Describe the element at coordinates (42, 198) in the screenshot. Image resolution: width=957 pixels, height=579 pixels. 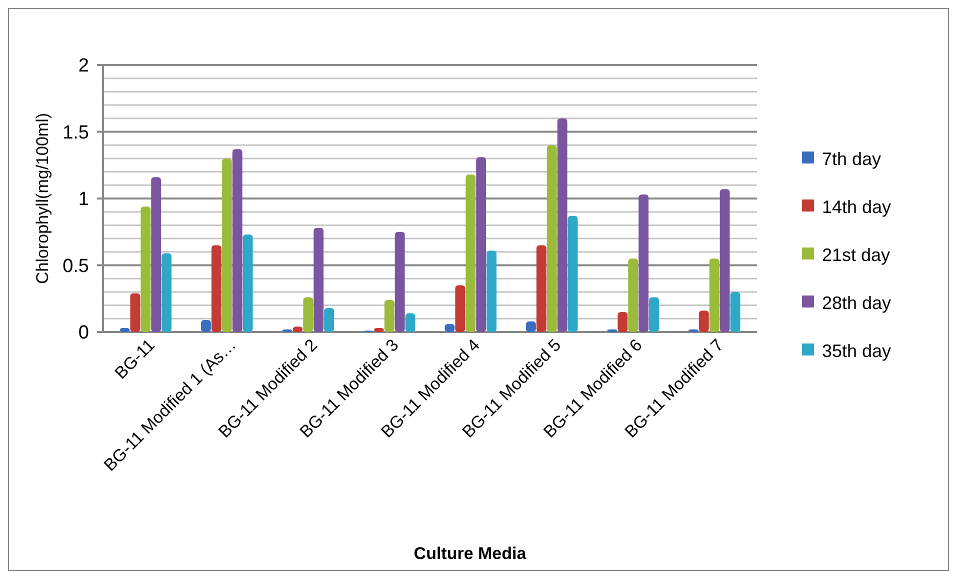
I see `y-axis-title: Chlorophyll(mg/100ml)` at that location.